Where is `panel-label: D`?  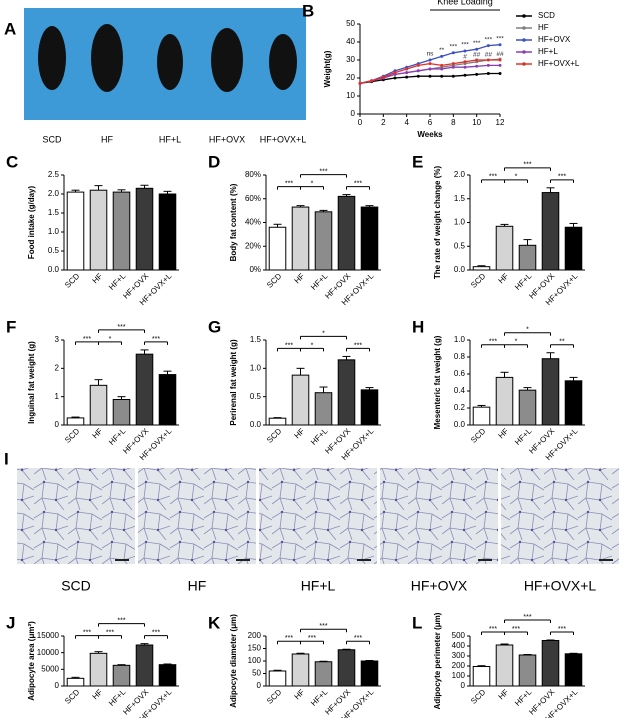 panel-label: D is located at coordinates (214, 161).